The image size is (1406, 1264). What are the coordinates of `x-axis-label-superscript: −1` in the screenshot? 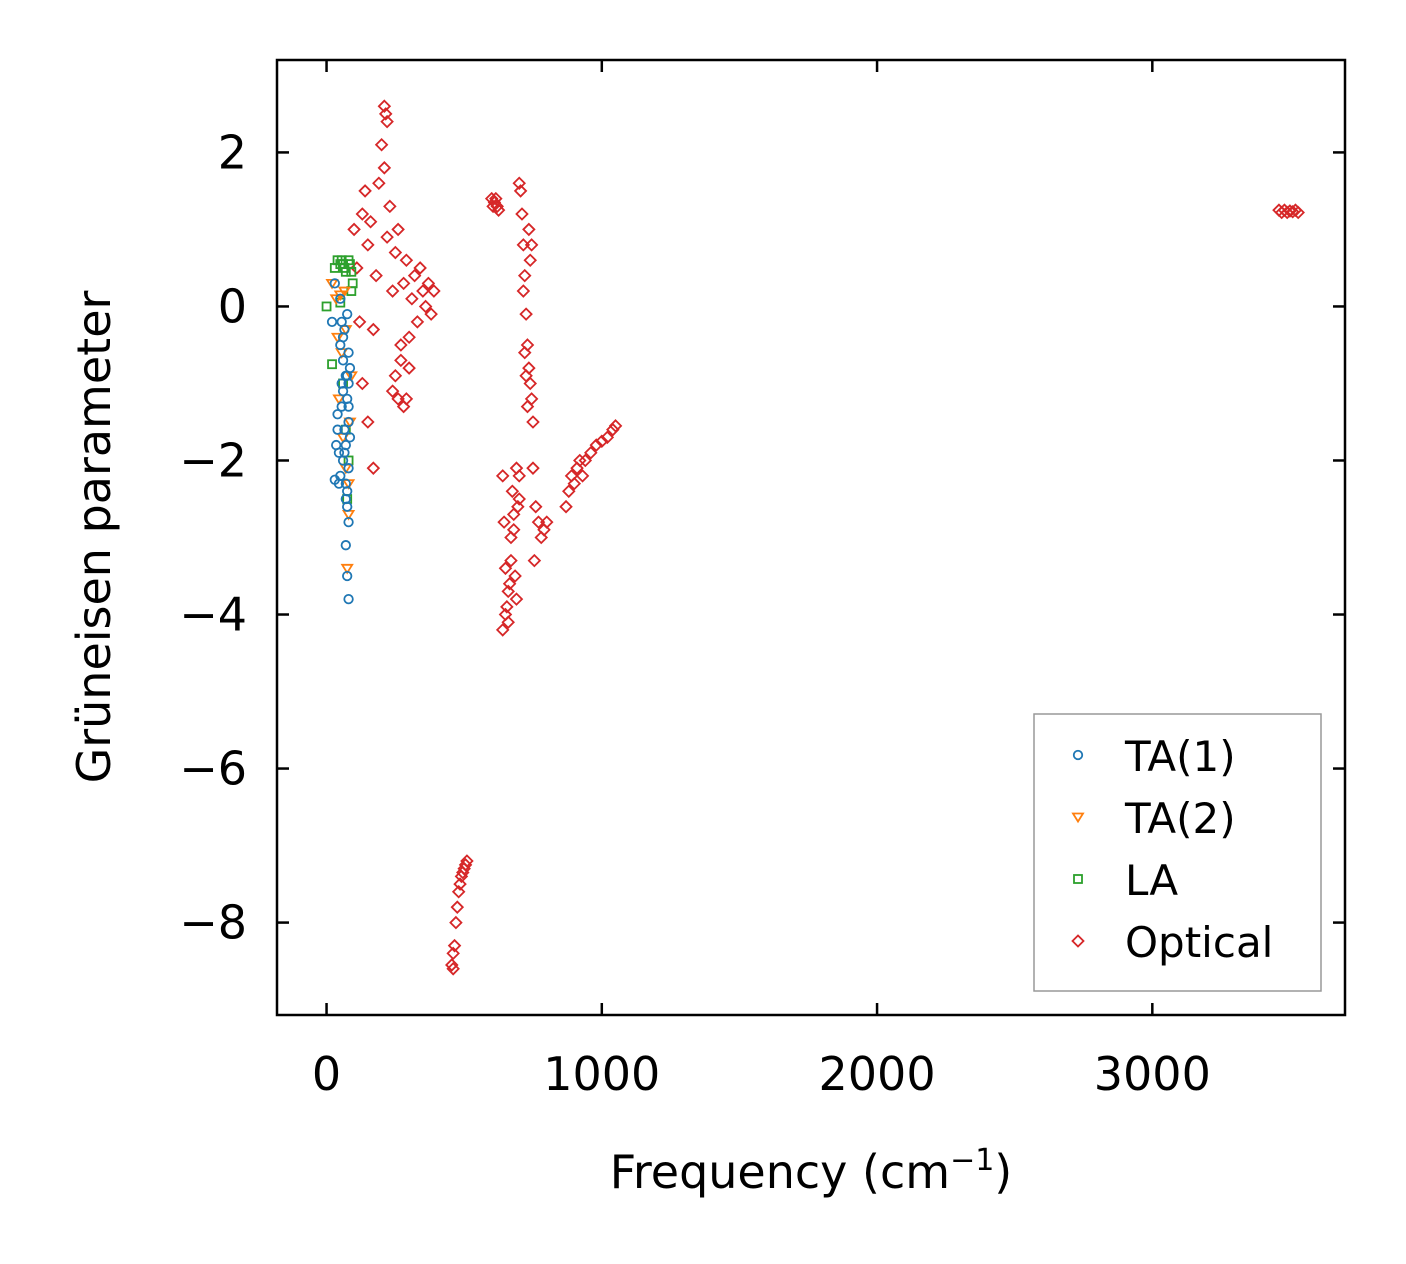 It's located at (972, 1160).